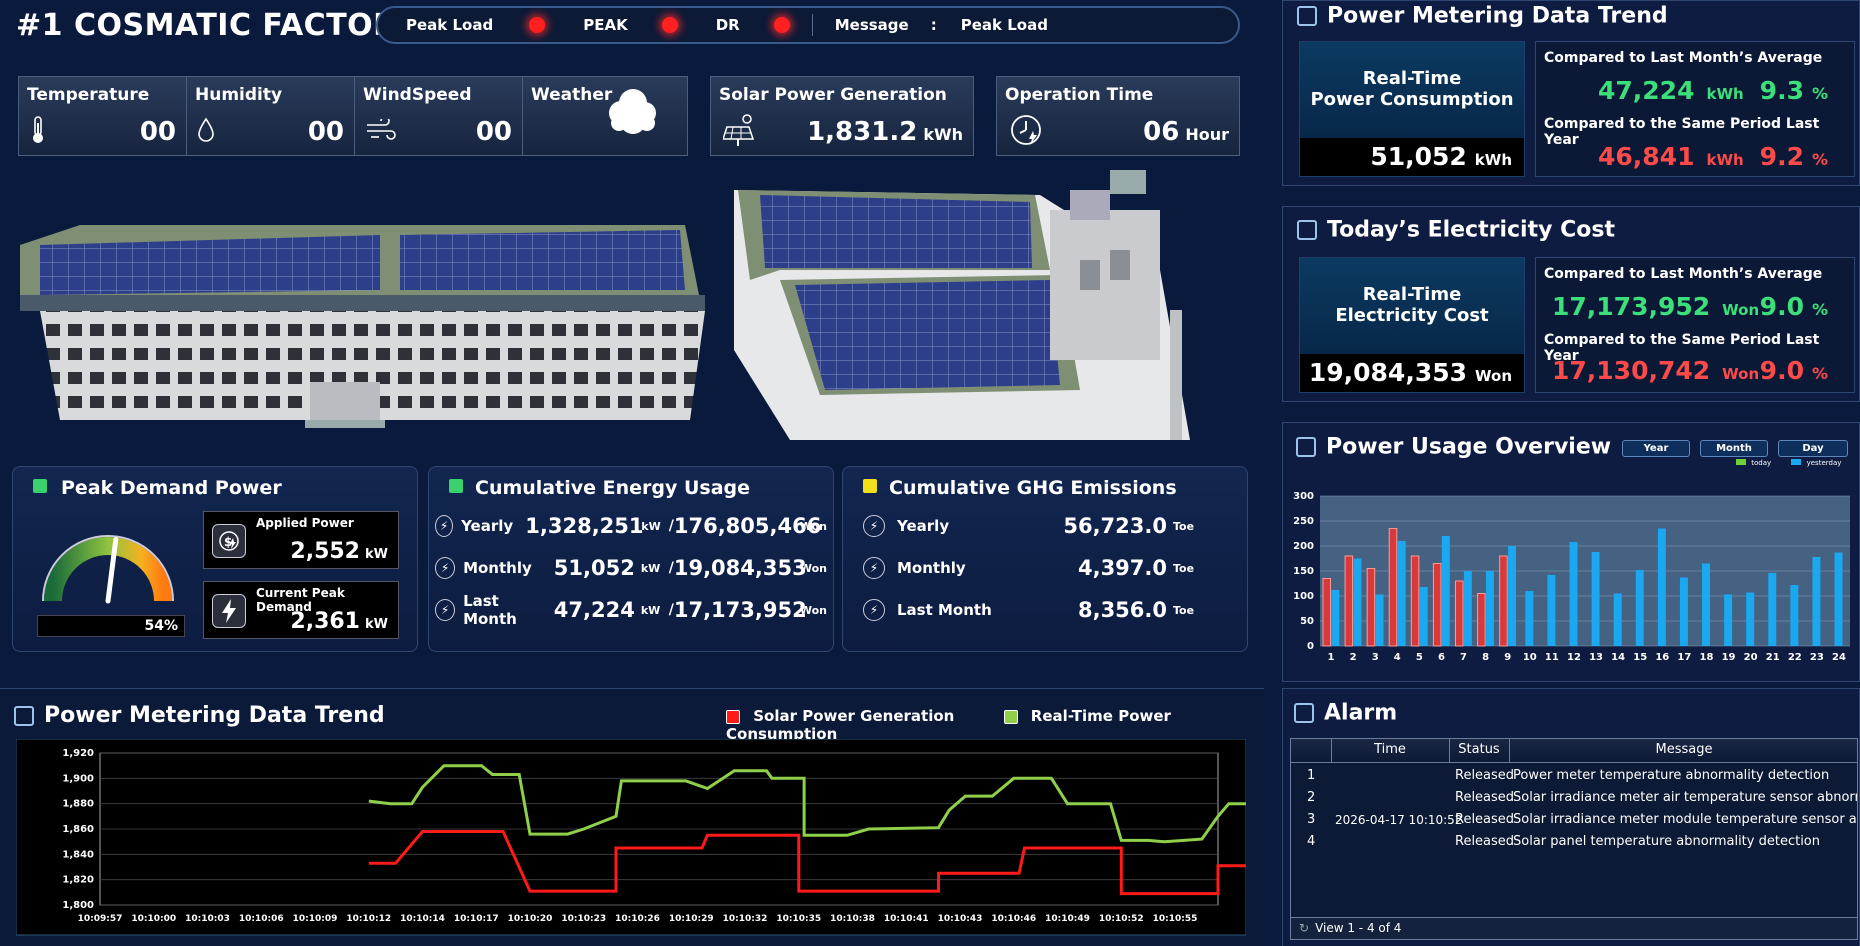 This screenshot has height=946, width=1860. Describe the element at coordinates (1839, 657) in the screenshot. I see `usage-x-tick: 24` at that location.